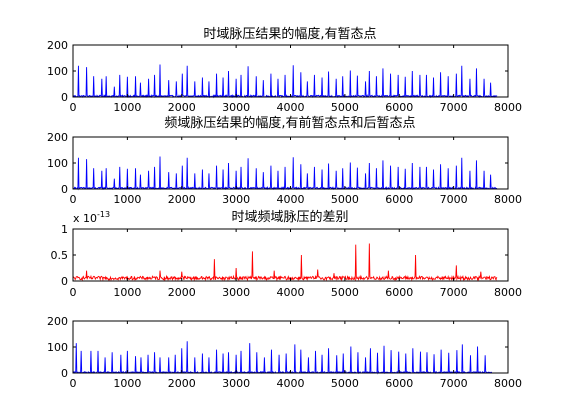 The width and height of the screenshot is (561, 420). I want to click on subplot-4-marks, so click(282, 358).